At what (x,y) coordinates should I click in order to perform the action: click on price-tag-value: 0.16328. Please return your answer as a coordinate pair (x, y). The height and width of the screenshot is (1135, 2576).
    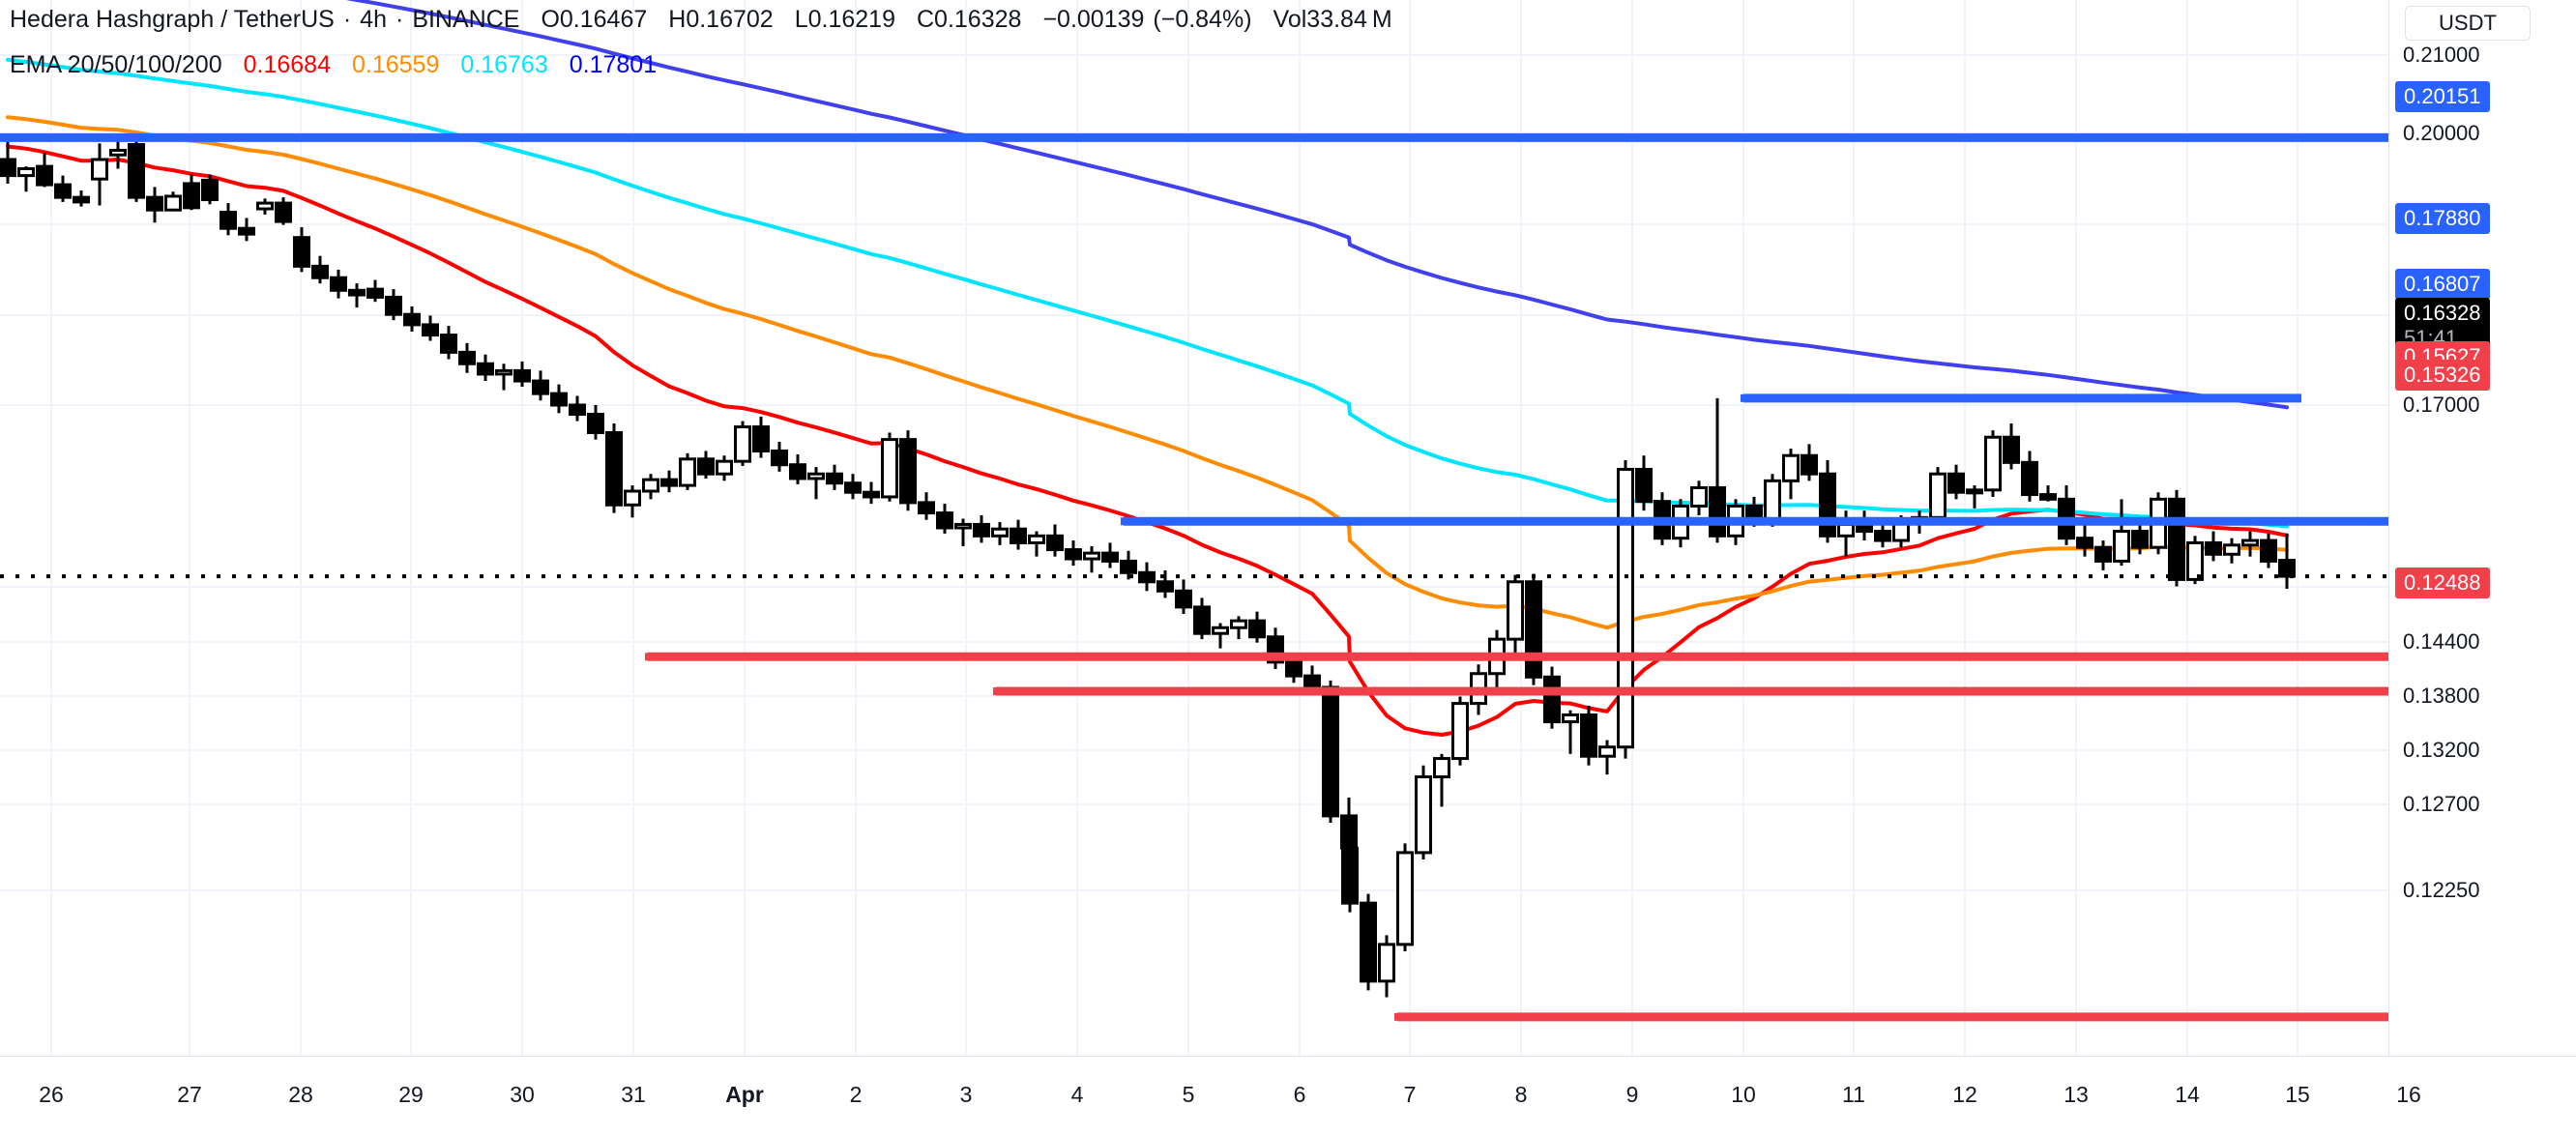
    Looking at the image, I should click on (2442, 313).